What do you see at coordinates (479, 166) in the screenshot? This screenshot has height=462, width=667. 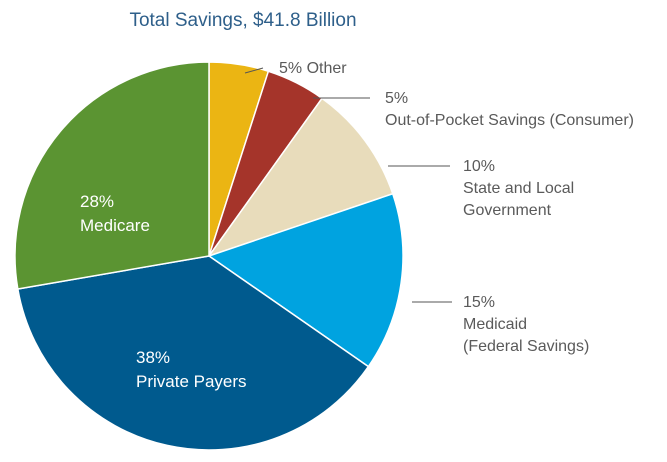 I see `slice-label-line: 10%` at bounding box center [479, 166].